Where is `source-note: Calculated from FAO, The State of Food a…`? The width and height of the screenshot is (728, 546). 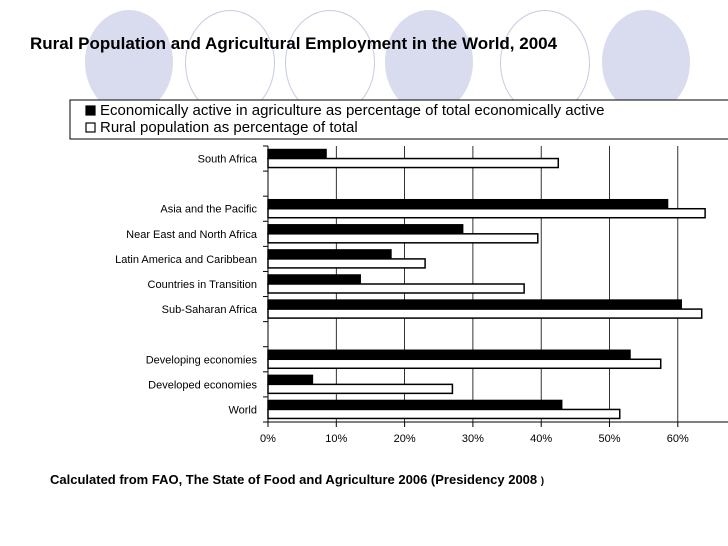 source-note: Calculated from FAO, The State of Food a… is located at coordinates (297, 479).